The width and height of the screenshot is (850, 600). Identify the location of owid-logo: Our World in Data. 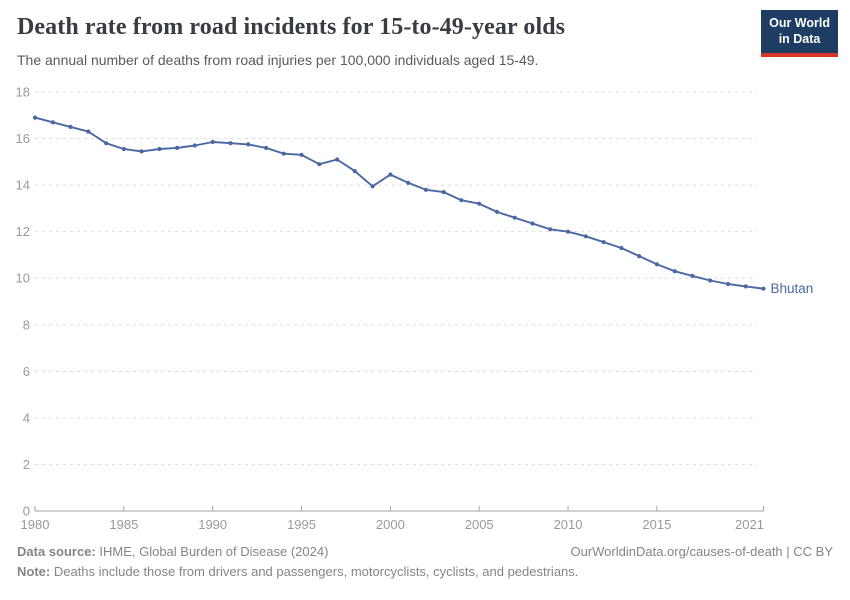
(799, 33).